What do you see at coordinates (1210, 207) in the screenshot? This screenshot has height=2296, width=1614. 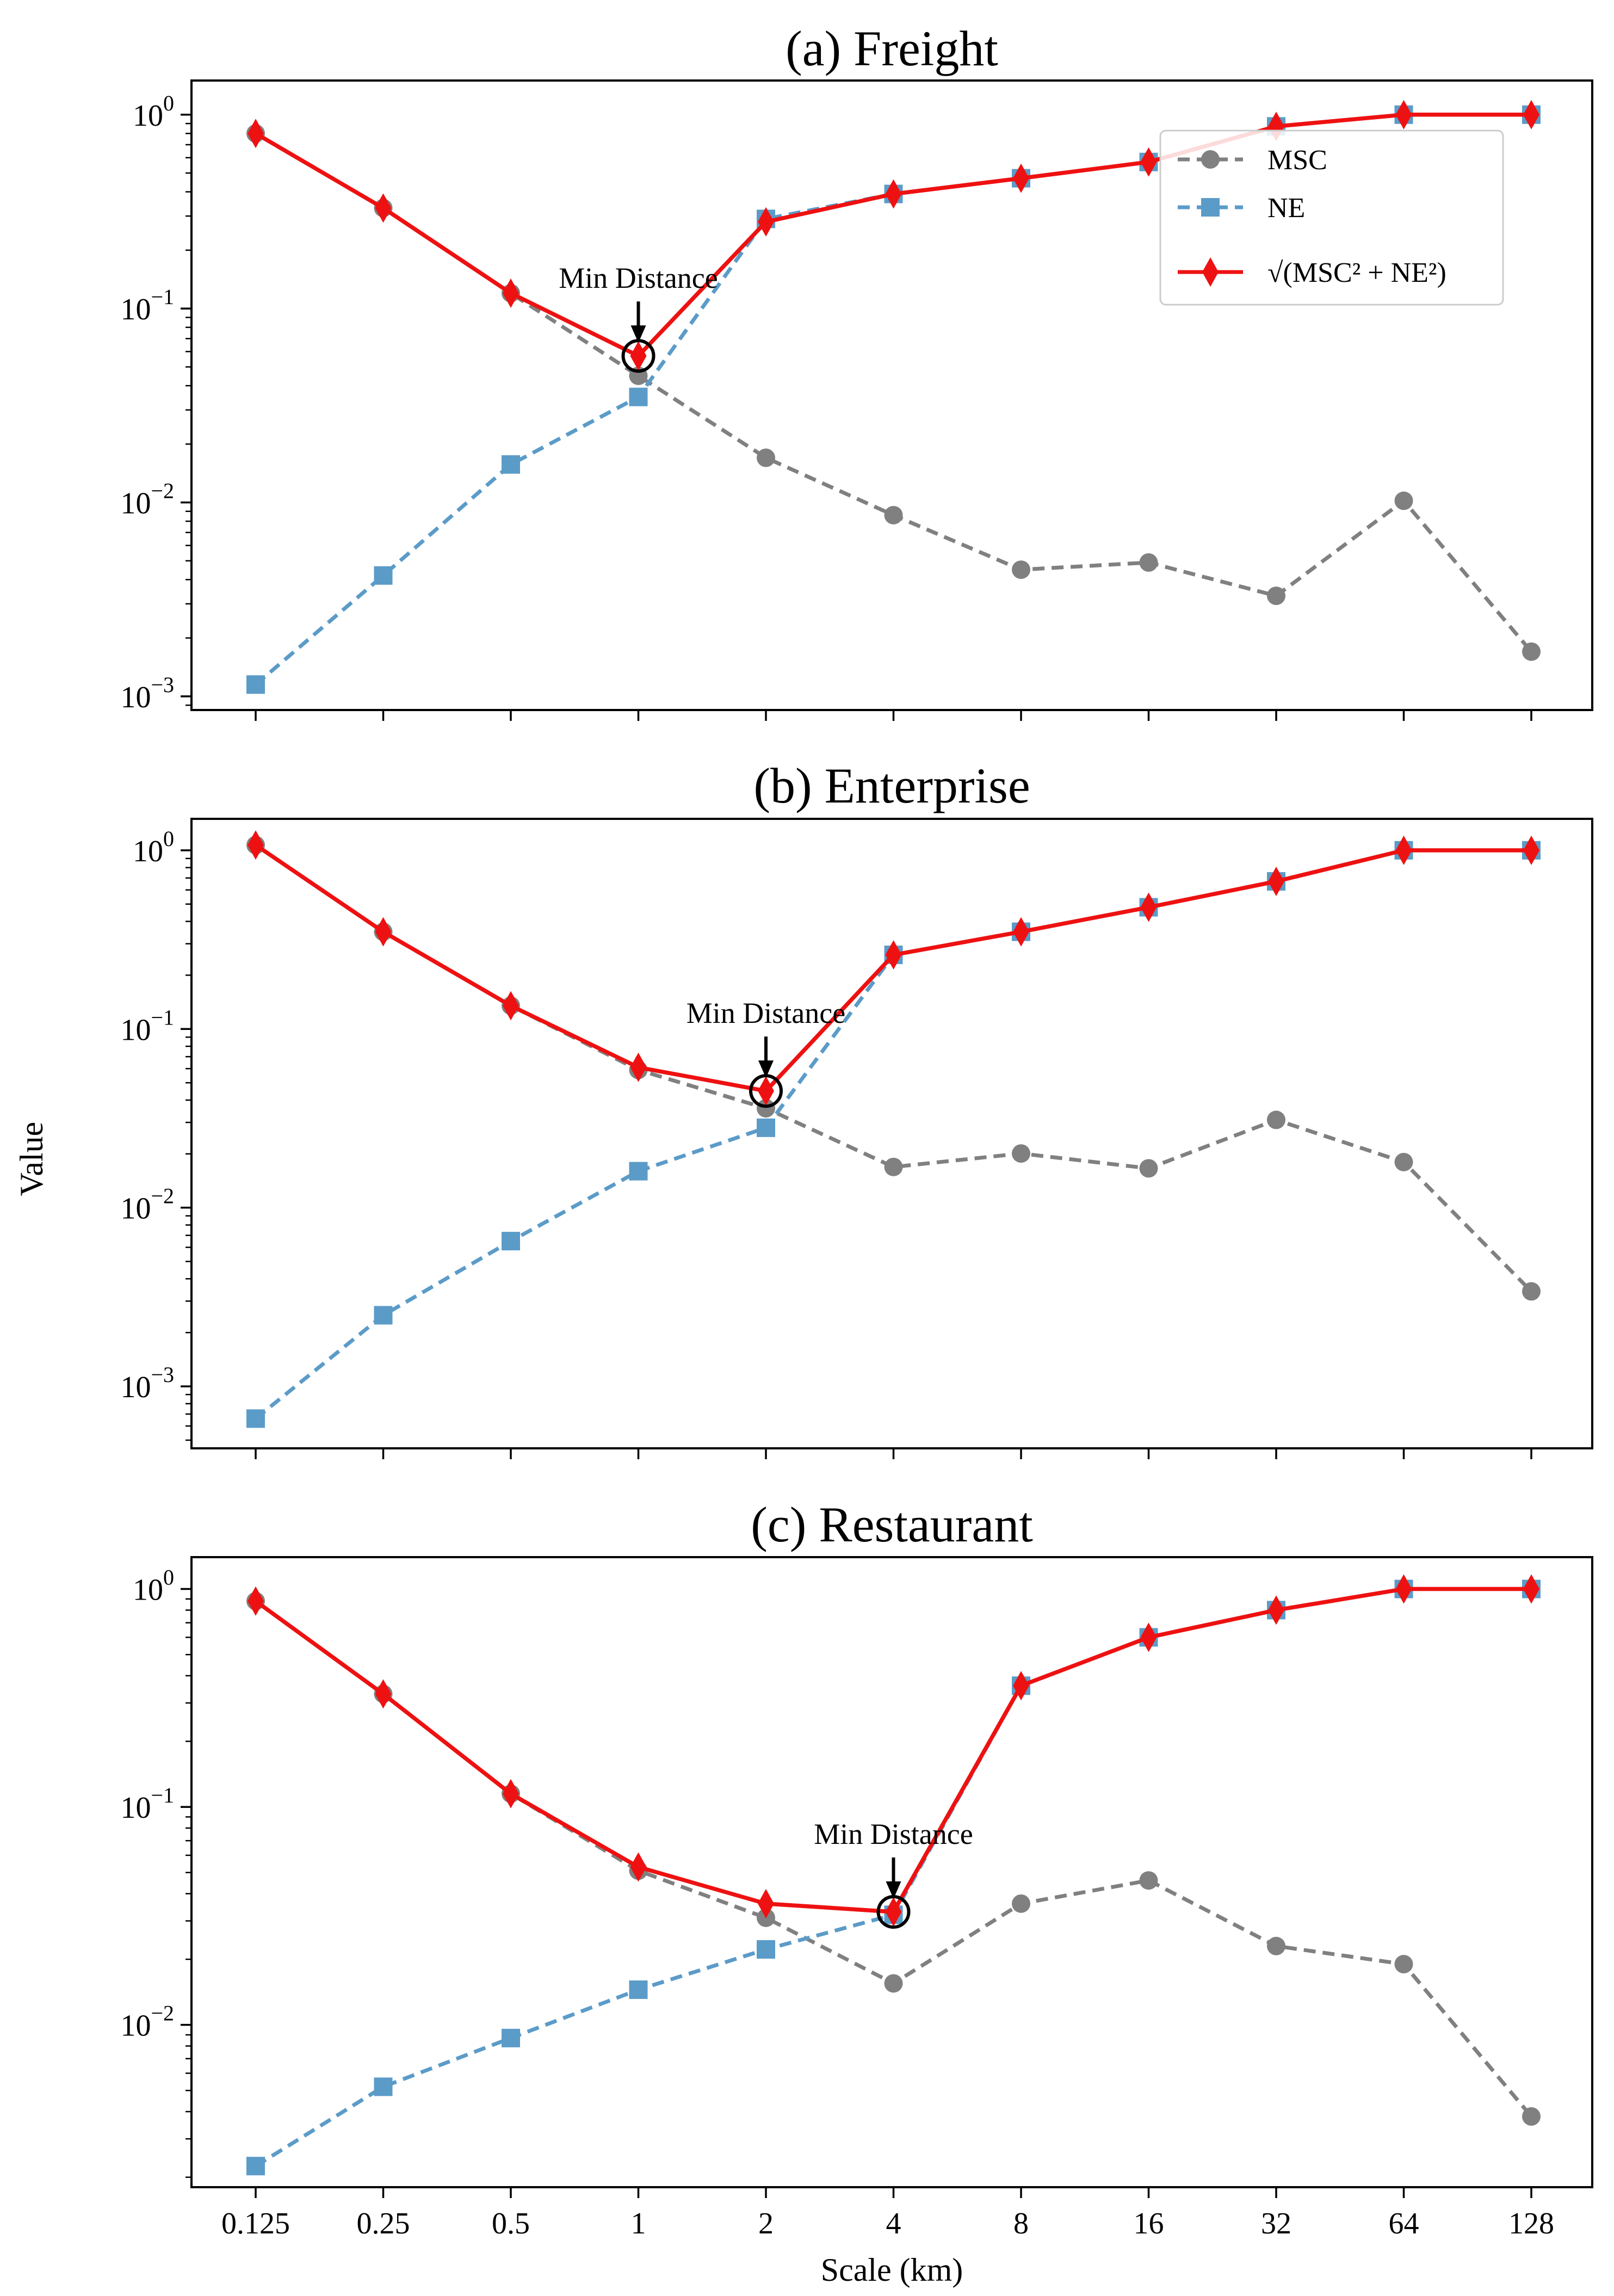 I see `legend-marker-ne` at bounding box center [1210, 207].